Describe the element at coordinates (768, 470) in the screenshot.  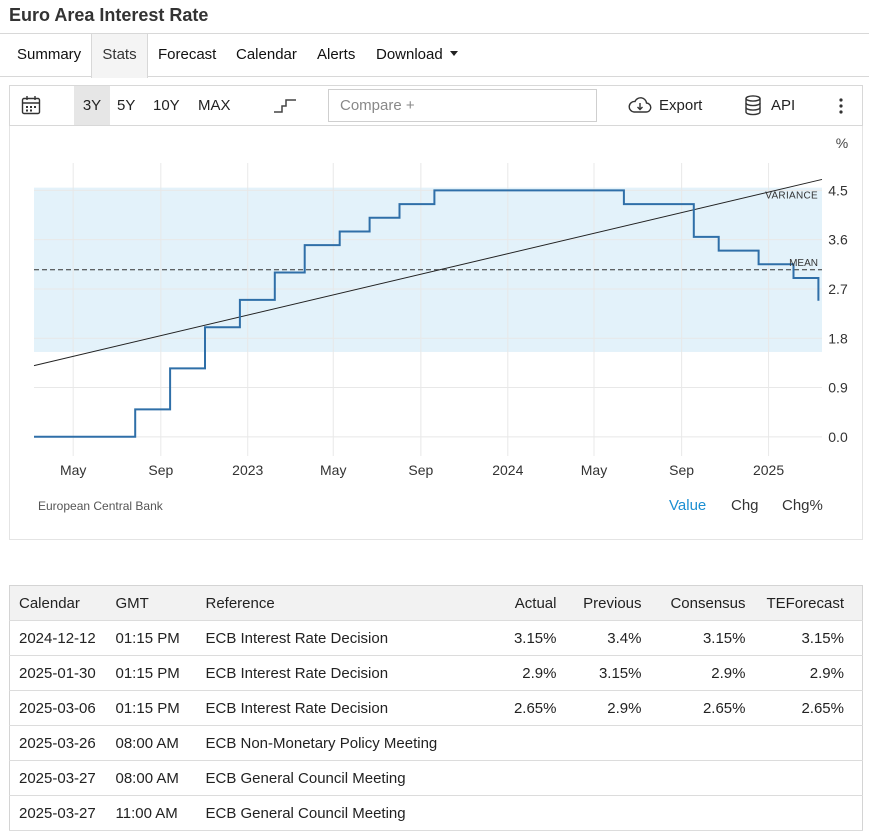
I see `x-tick-label: 2025` at that location.